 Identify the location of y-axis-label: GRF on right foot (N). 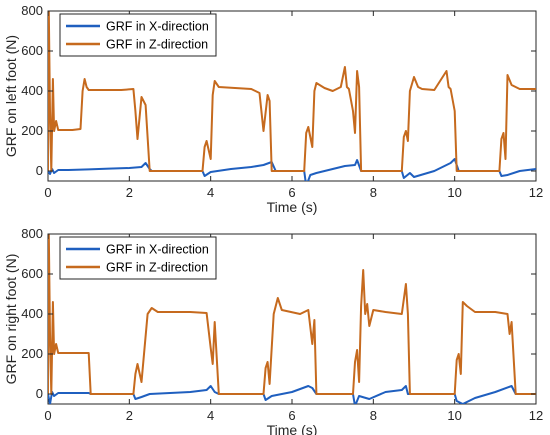
(11, 319).